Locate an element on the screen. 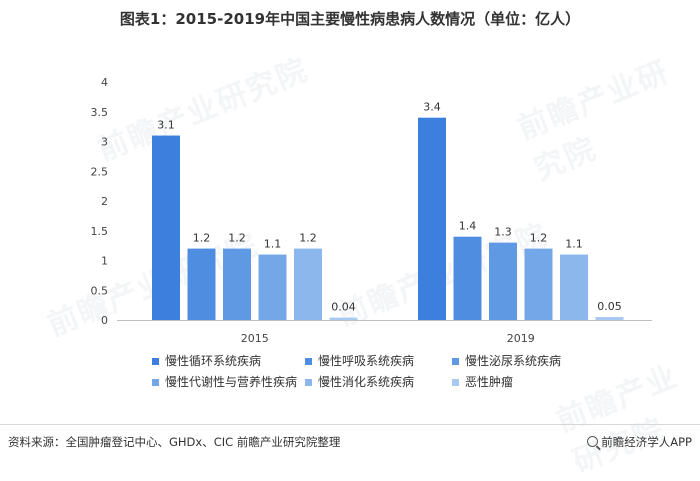 The width and height of the screenshot is (700, 481). y-tick-label: 2.5 is located at coordinates (100, 171).